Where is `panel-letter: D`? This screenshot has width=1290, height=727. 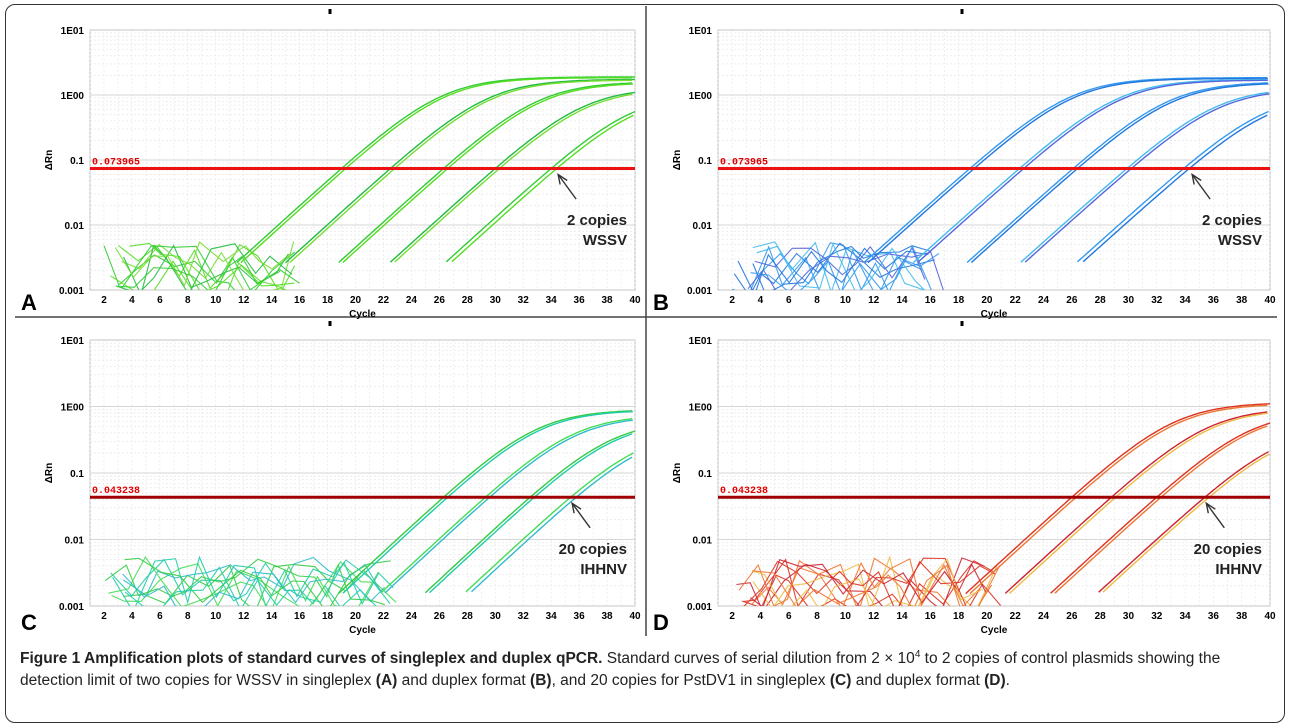
panel-letter: D is located at coordinates (661, 622).